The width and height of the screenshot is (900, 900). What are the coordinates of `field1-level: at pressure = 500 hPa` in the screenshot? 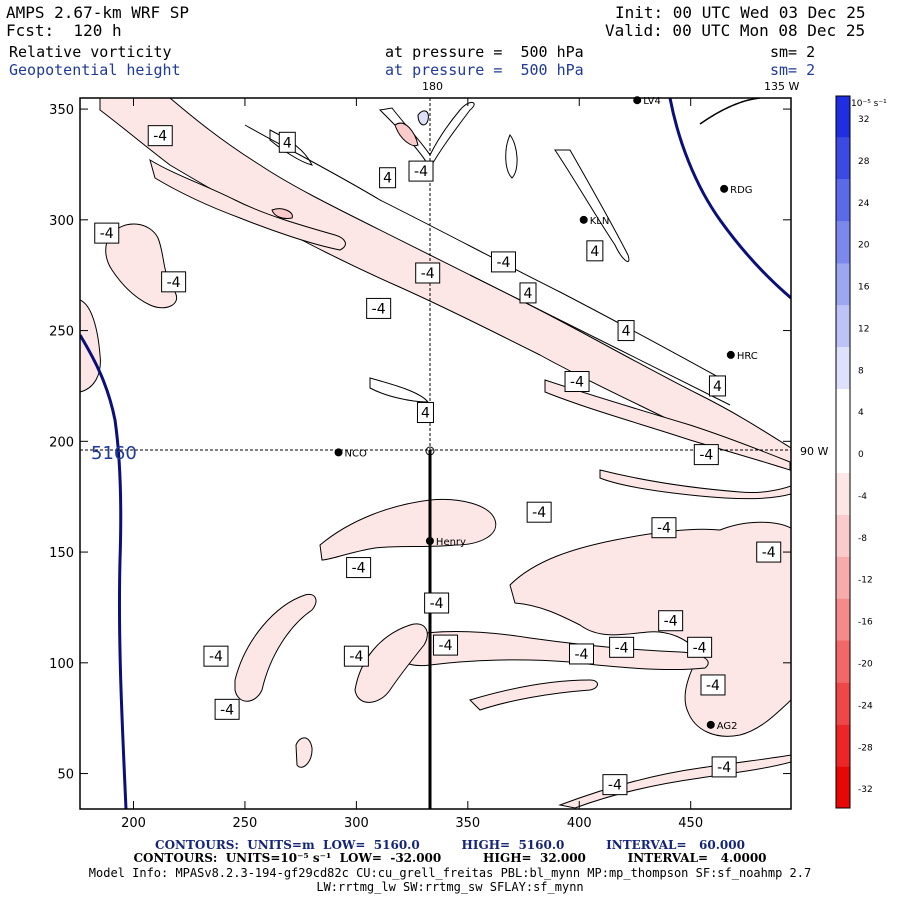 It's located at (484, 52).